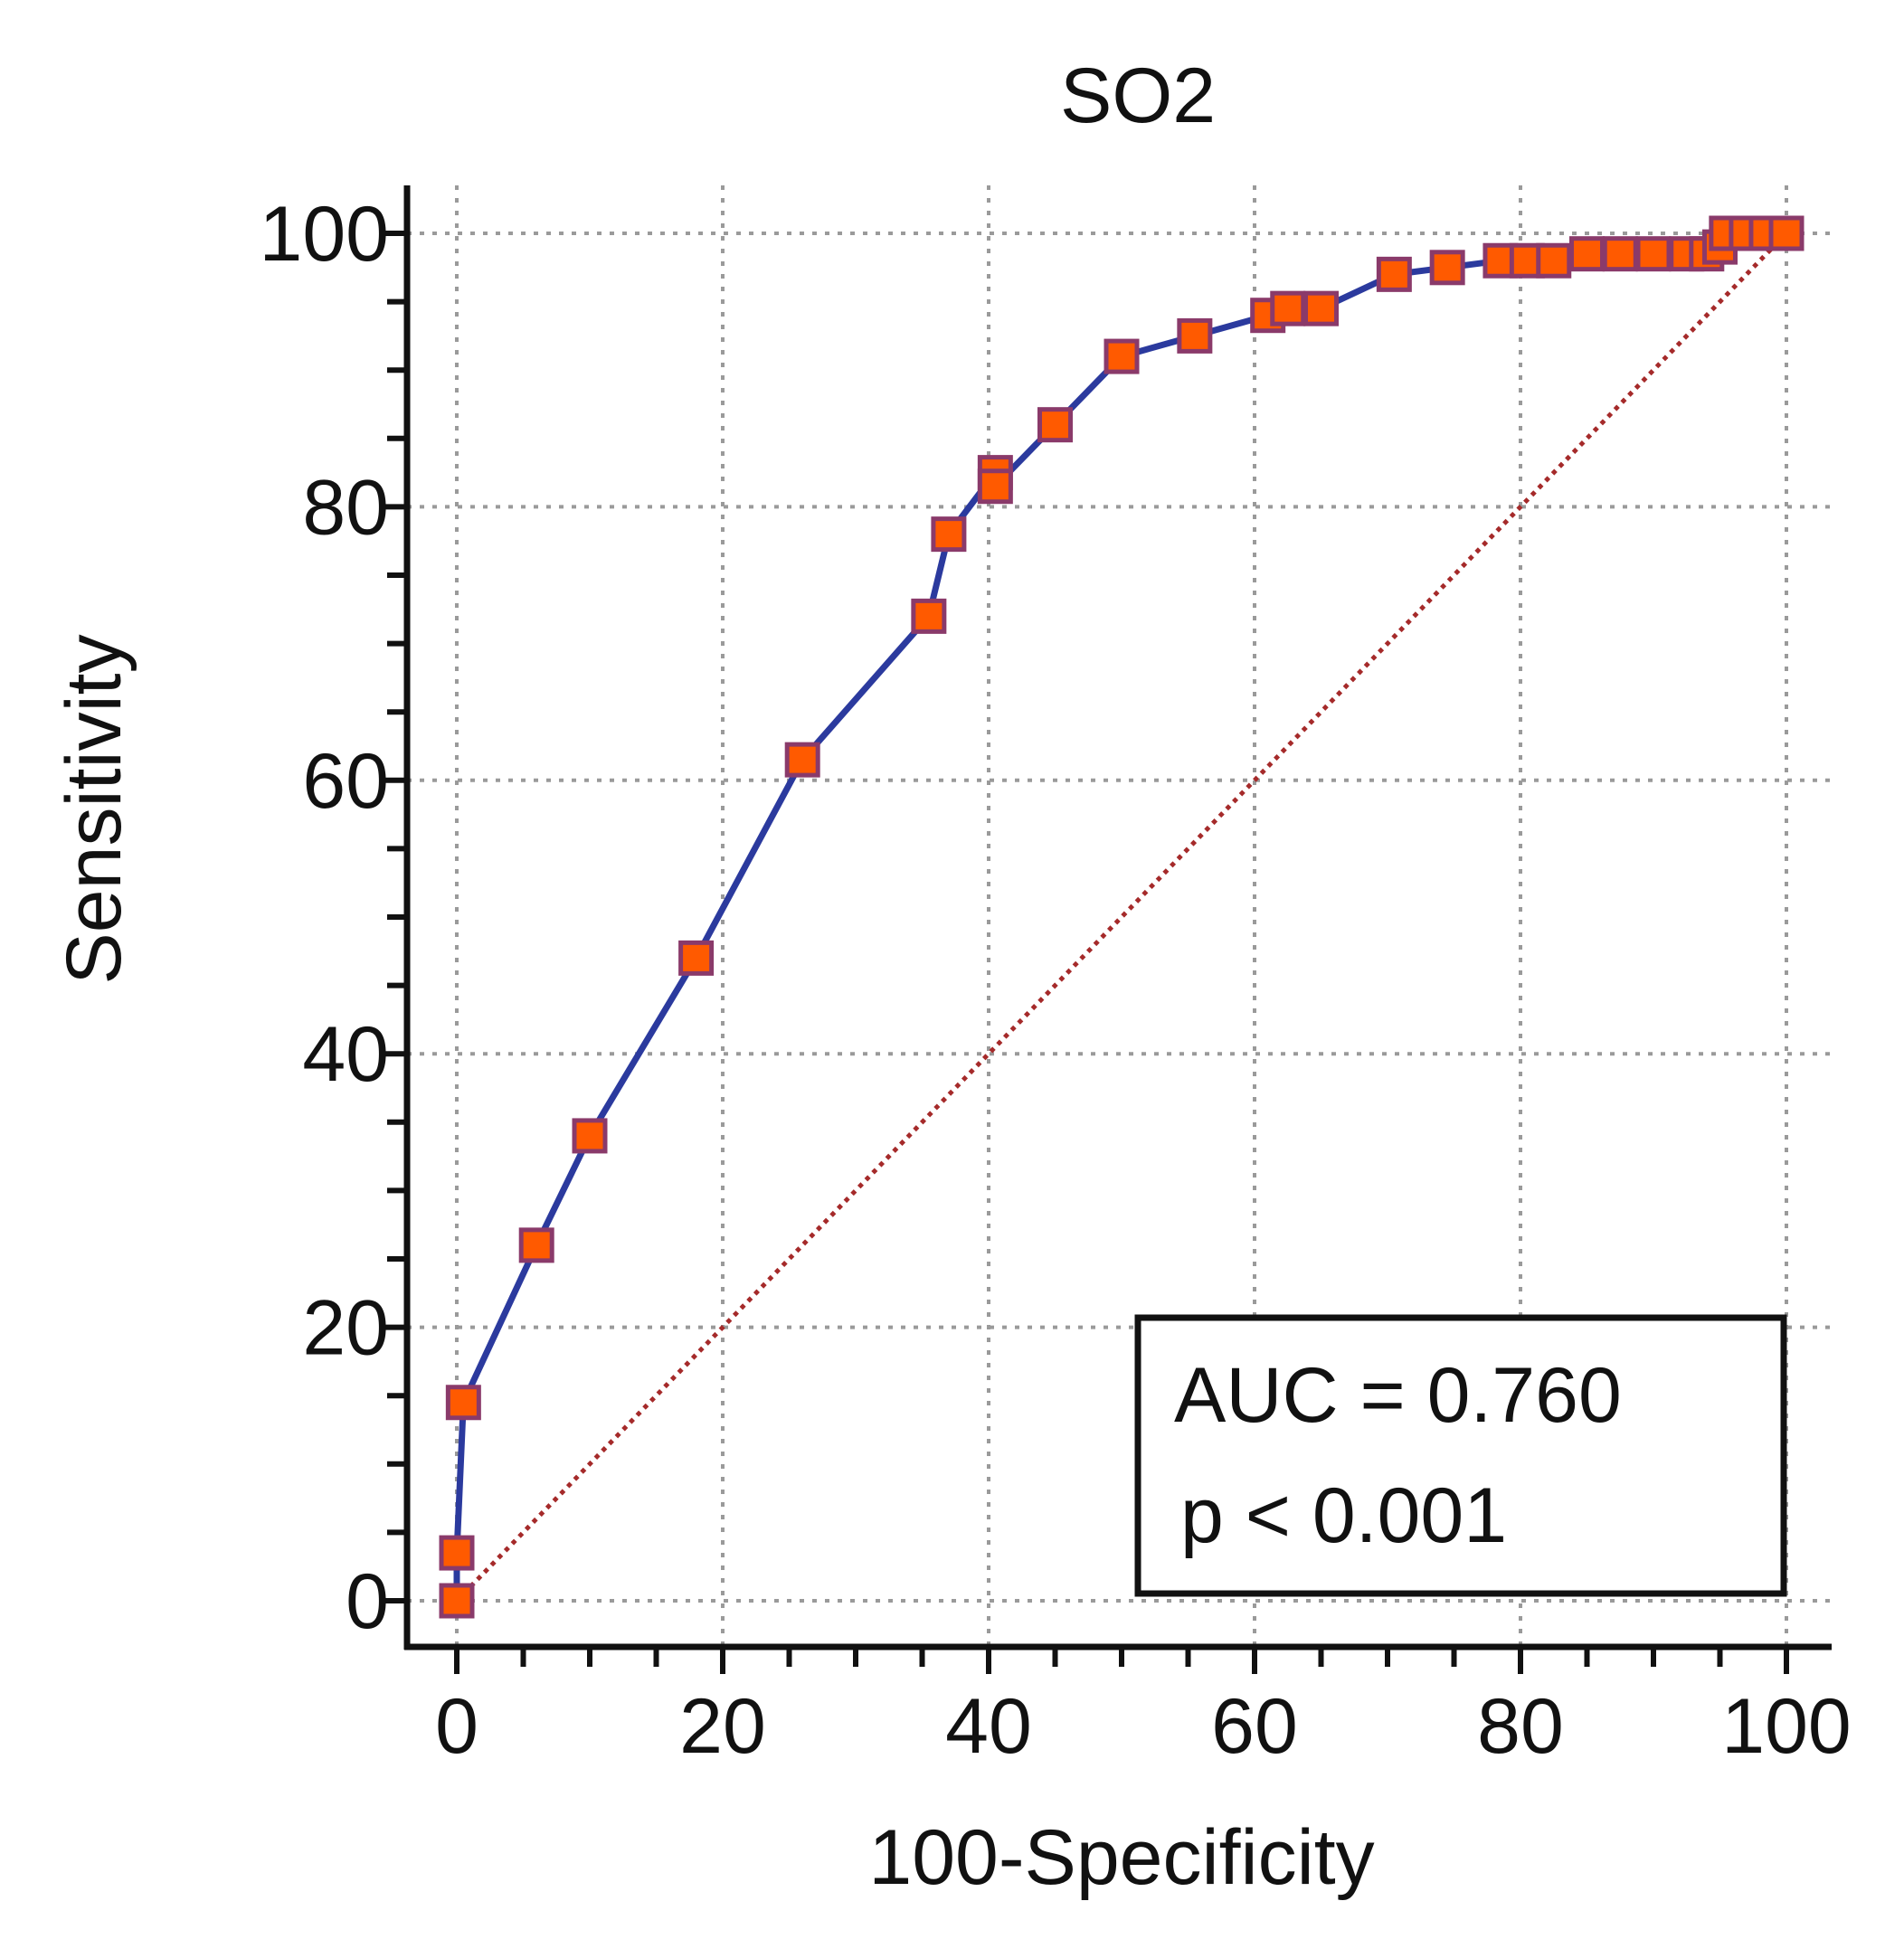  What do you see at coordinates (1121, 1857) in the screenshot?
I see `x-axis-label: 100-Specificity` at bounding box center [1121, 1857].